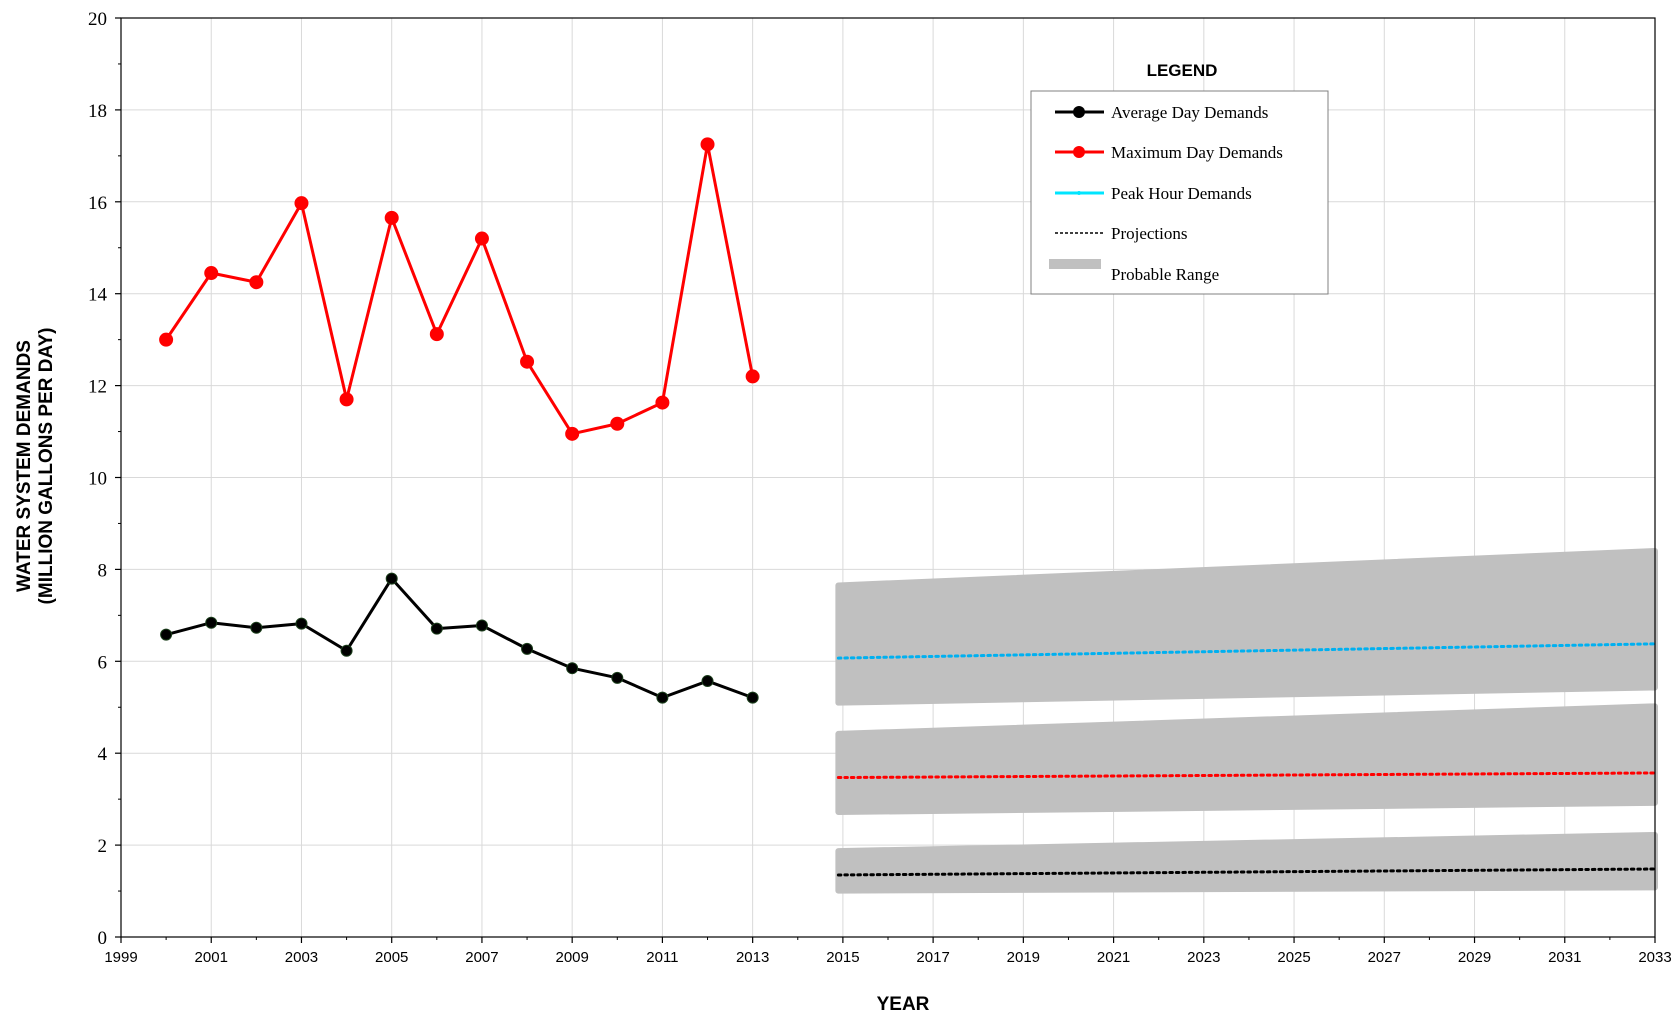 The image size is (1679, 1013). What do you see at coordinates (97, 203) in the screenshot?
I see `y-tick-label: 16` at bounding box center [97, 203].